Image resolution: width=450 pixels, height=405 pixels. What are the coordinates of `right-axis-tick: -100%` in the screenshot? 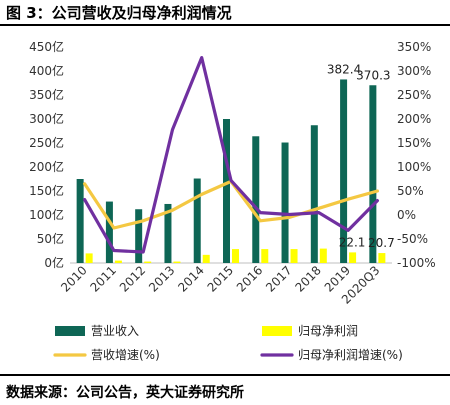 It's located at (416, 263).